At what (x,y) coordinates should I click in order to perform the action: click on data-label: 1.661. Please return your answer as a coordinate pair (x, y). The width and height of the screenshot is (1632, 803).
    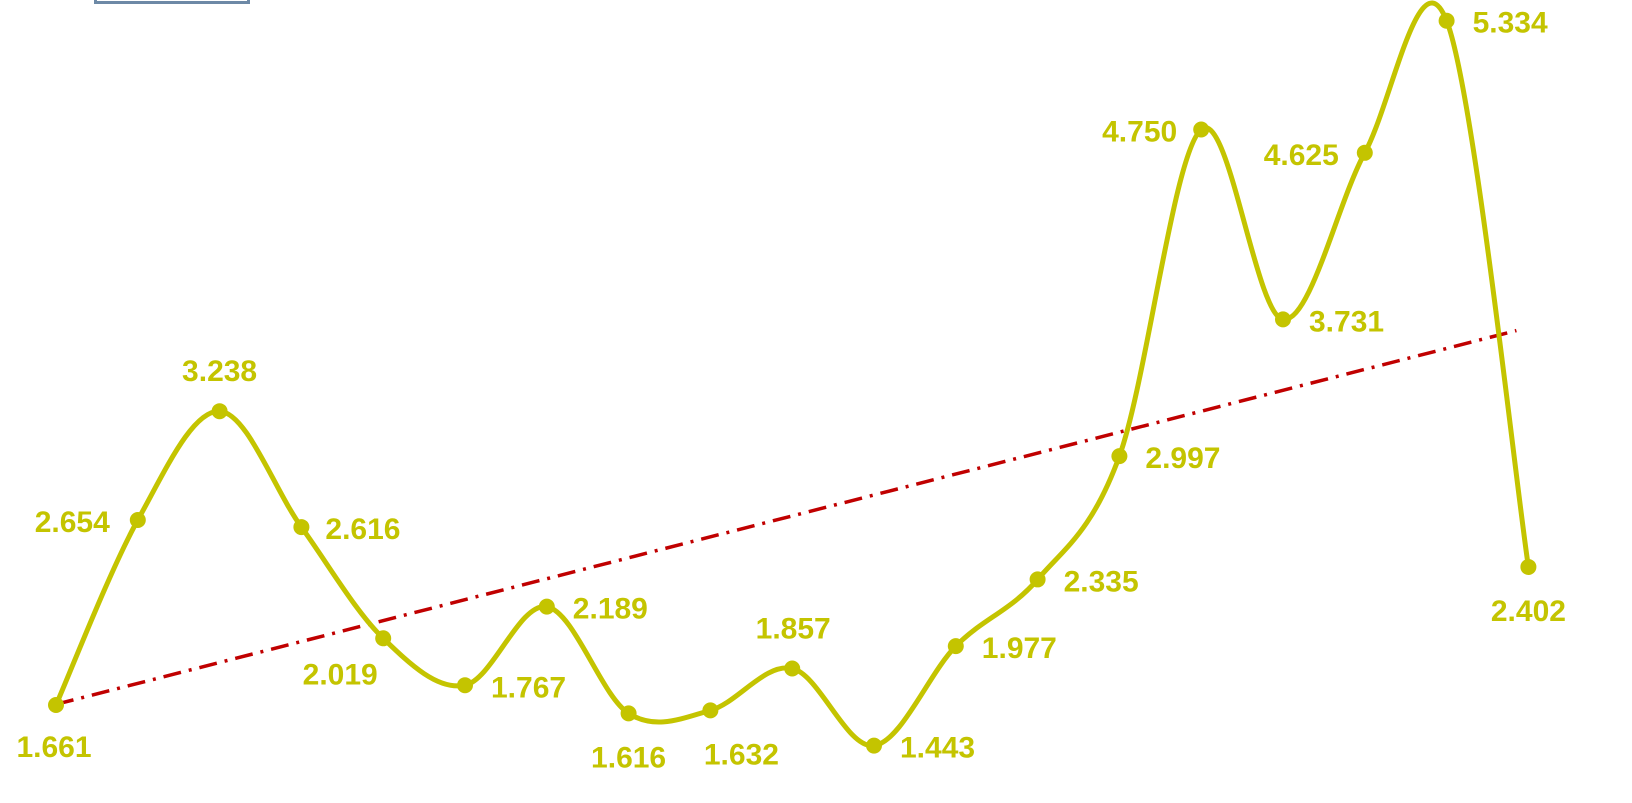
    Looking at the image, I should click on (53, 747).